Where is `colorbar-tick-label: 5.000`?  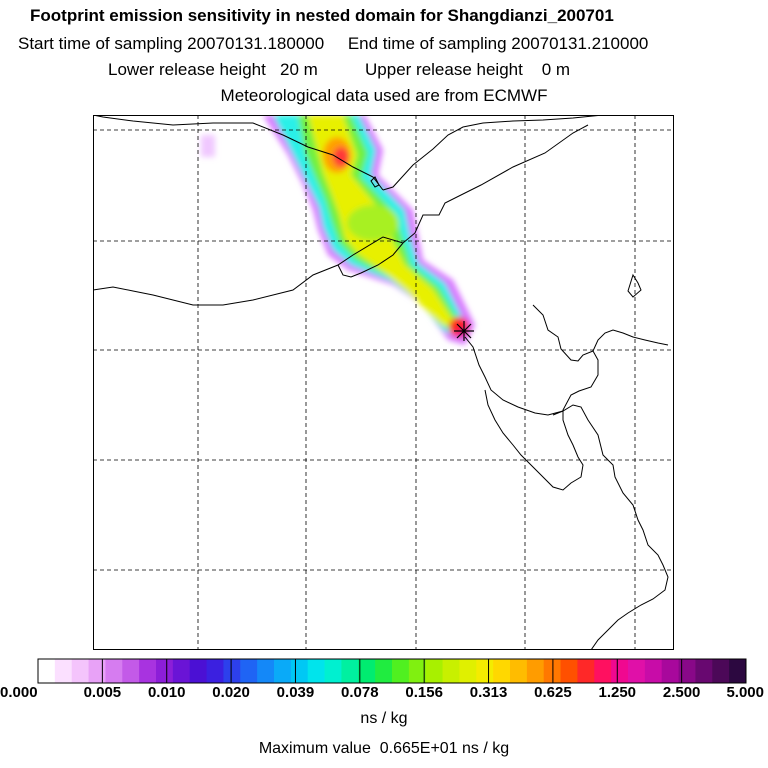 colorbar-tick-label: 5.000 is located at coordinates (745, 692).